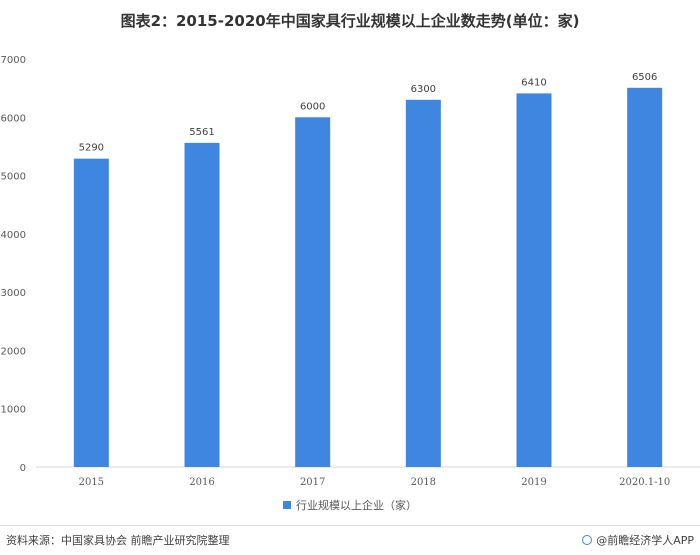 The width and height of the screenshot is (700, 555). What do you see at coordinates (23, 468) in the screenshot?
I see `y-tick-label: 0` at bounding box center [23, 468].